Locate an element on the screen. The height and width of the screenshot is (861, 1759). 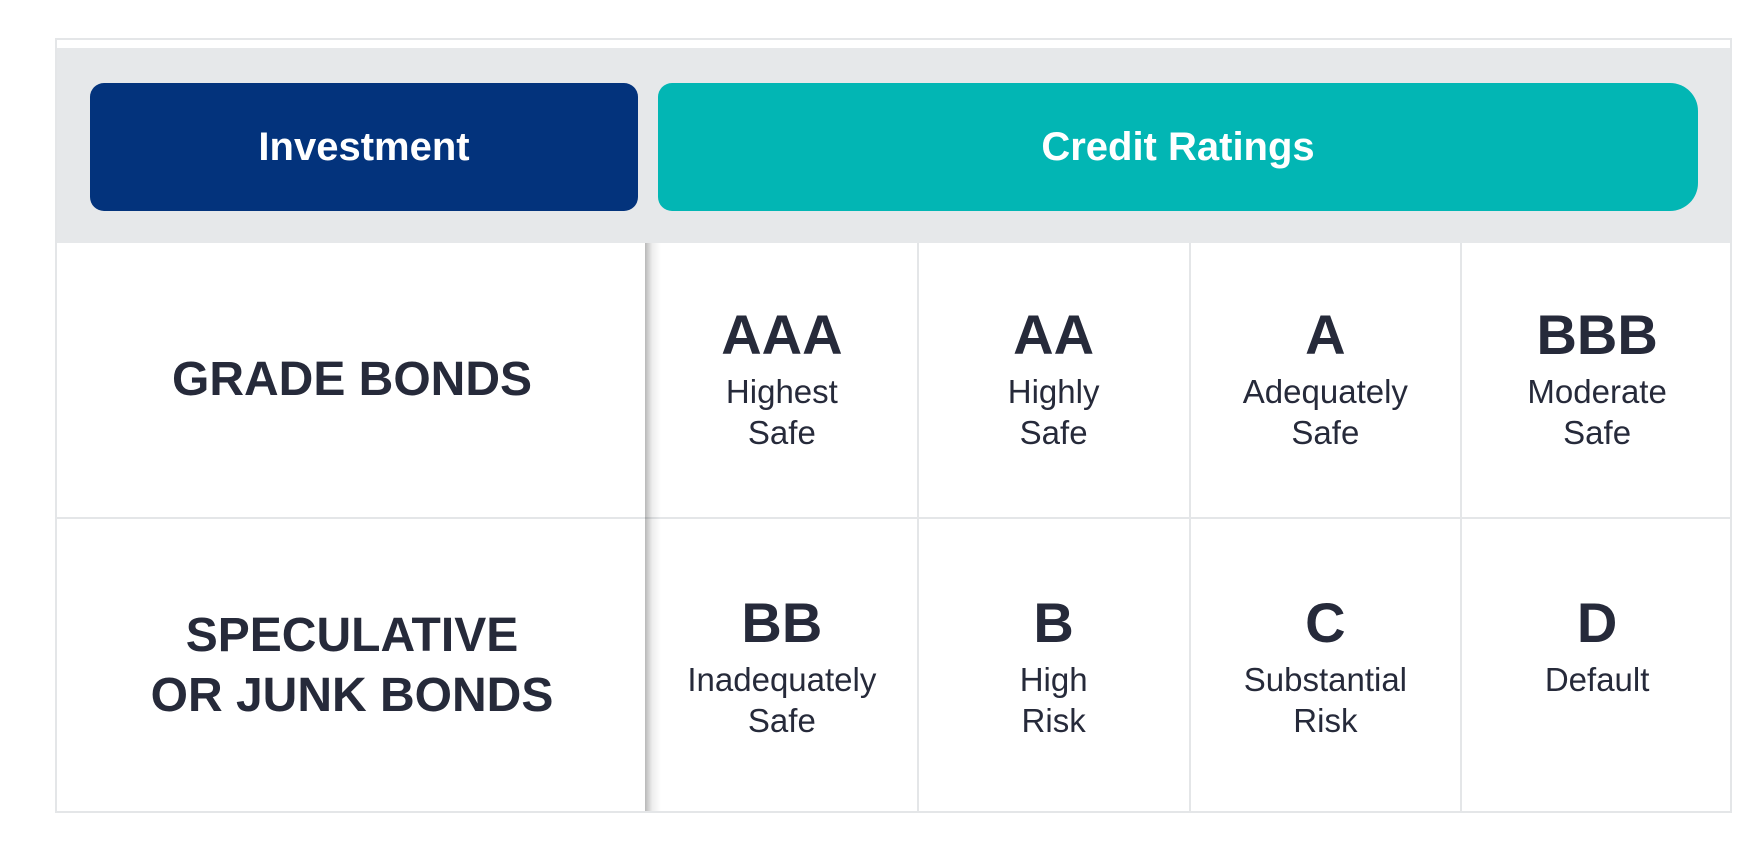
rating-cell-aa: AA Highly Safe is located at coordinates (1052, 380).